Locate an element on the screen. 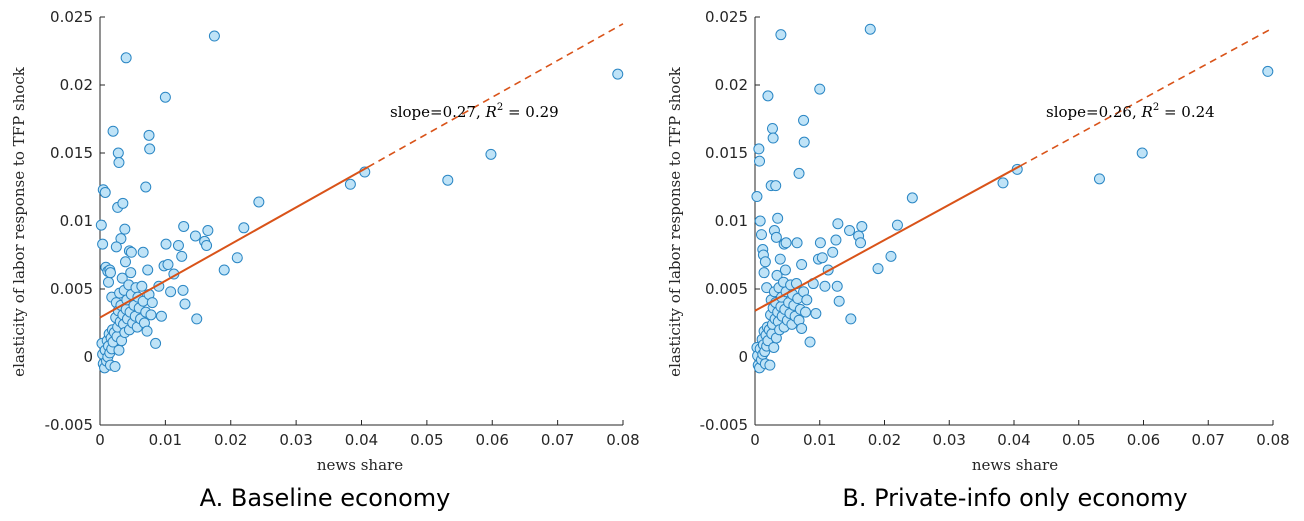 This screenshot has height=521, width=1304. fit-annotation: slope=0.26, R2 = 0.24 is located at coordinates (1130, 111).